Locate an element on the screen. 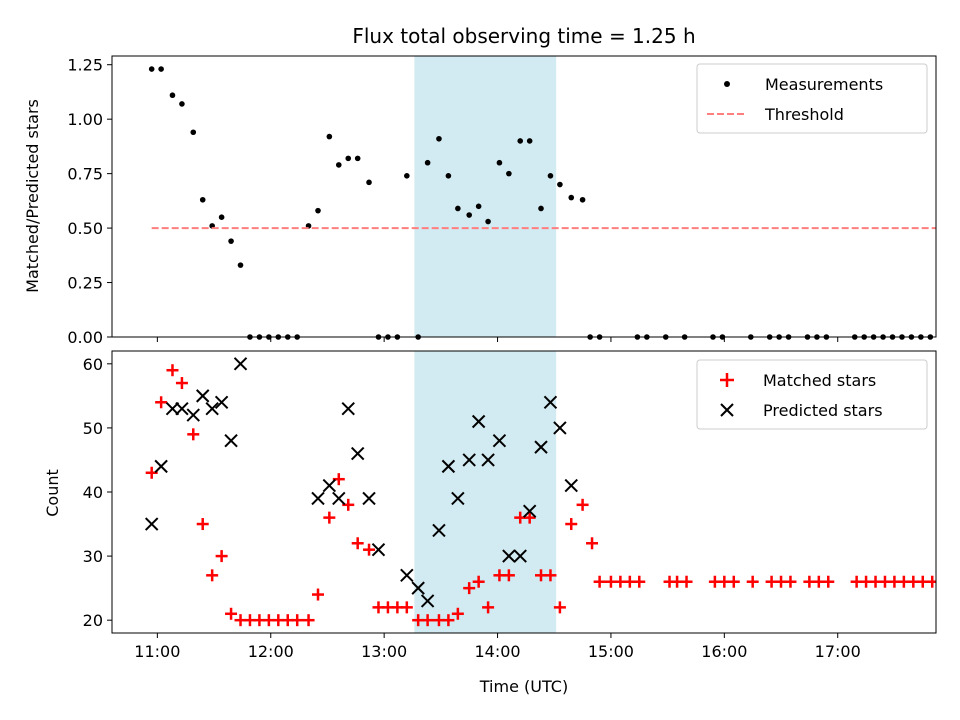  x-tick-label: 12:00 is located at coordinates (271, 651).